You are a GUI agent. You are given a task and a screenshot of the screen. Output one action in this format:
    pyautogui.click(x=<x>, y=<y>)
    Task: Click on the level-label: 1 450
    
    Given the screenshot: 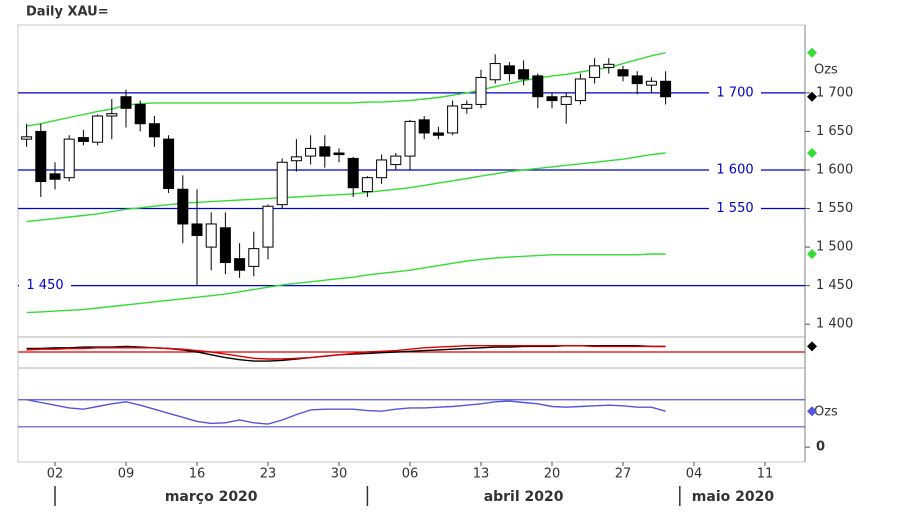 What is the action you would take?
    pyautogui.click(x=44, y=285)
    